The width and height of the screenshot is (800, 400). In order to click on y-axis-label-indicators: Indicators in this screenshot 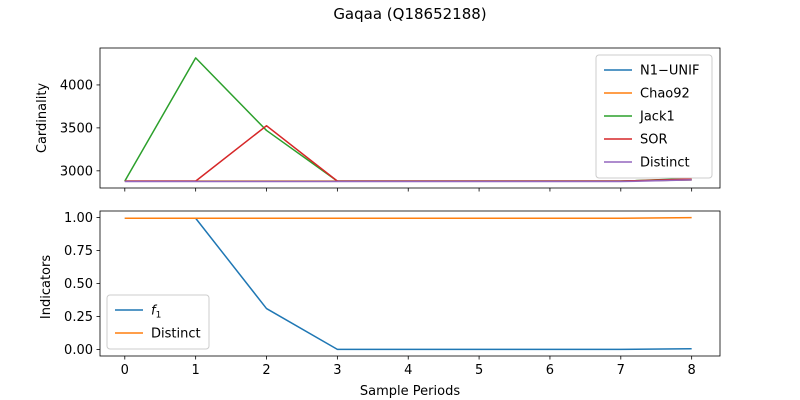, I will do `click(46, 287)`.